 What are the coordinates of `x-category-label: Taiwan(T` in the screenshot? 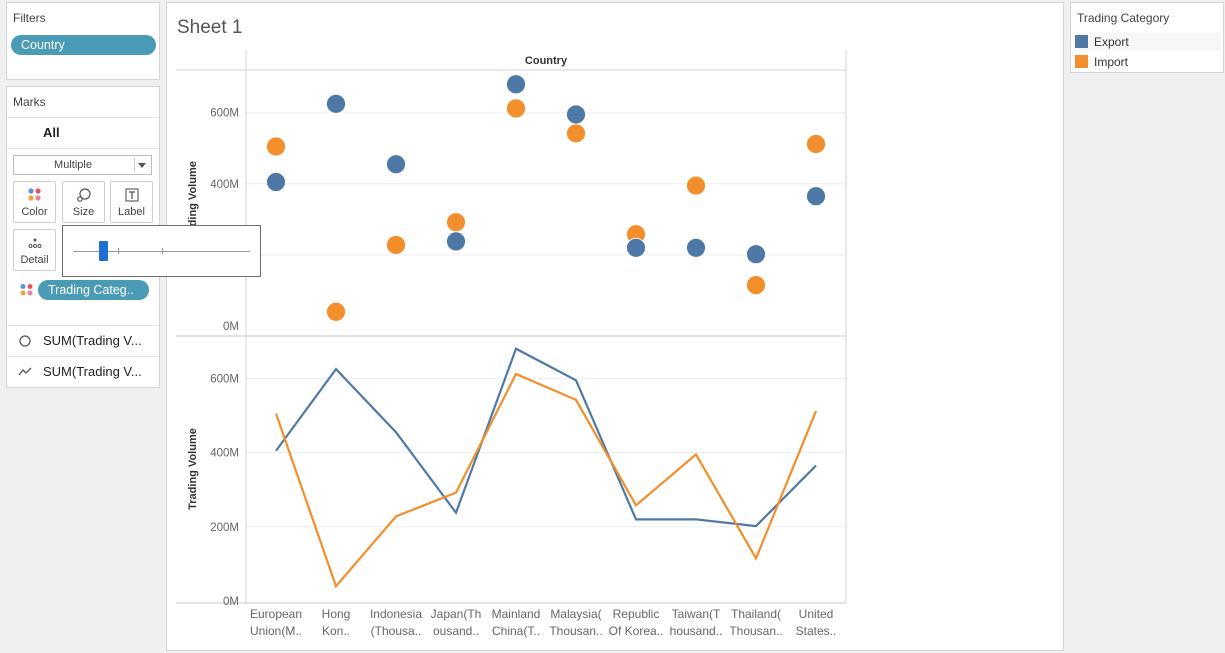 It's located at (696, 614).